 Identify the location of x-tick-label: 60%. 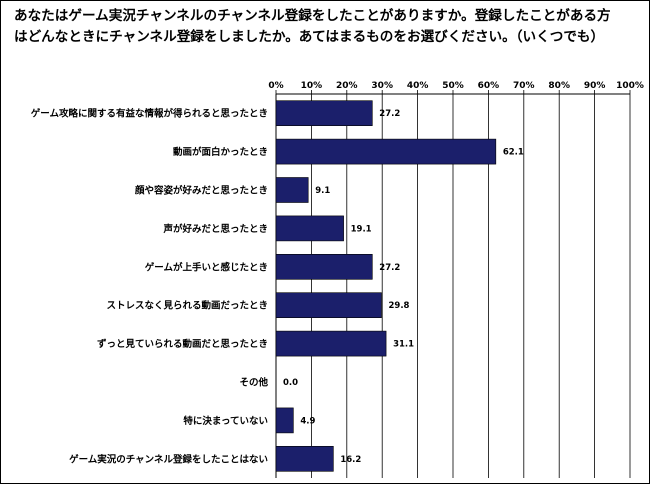
(489, 86).